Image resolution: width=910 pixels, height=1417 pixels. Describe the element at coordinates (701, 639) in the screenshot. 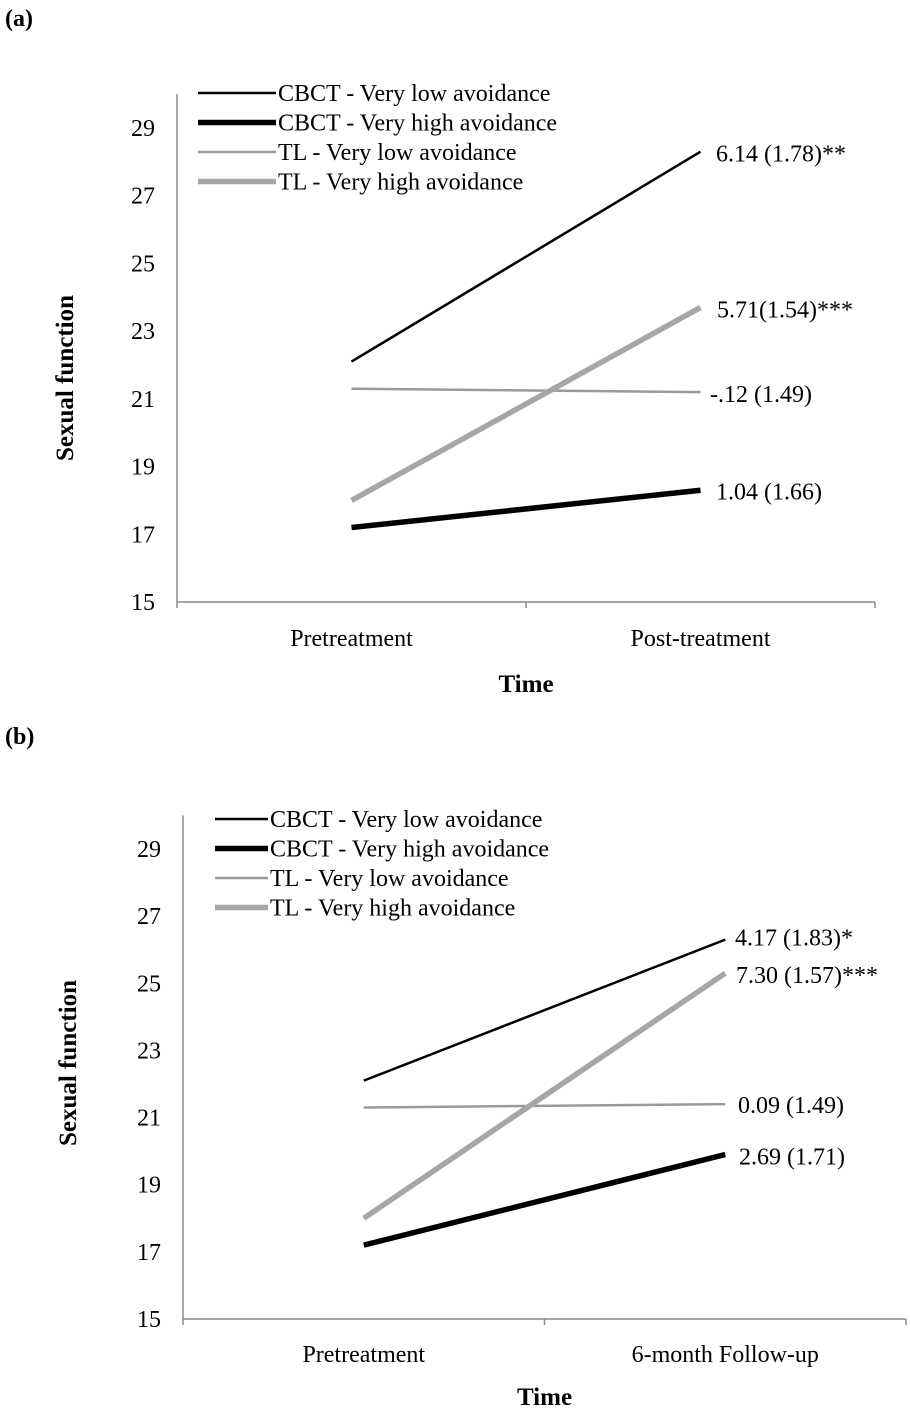

I see `x-tick-label: Post-treatment` at that location.